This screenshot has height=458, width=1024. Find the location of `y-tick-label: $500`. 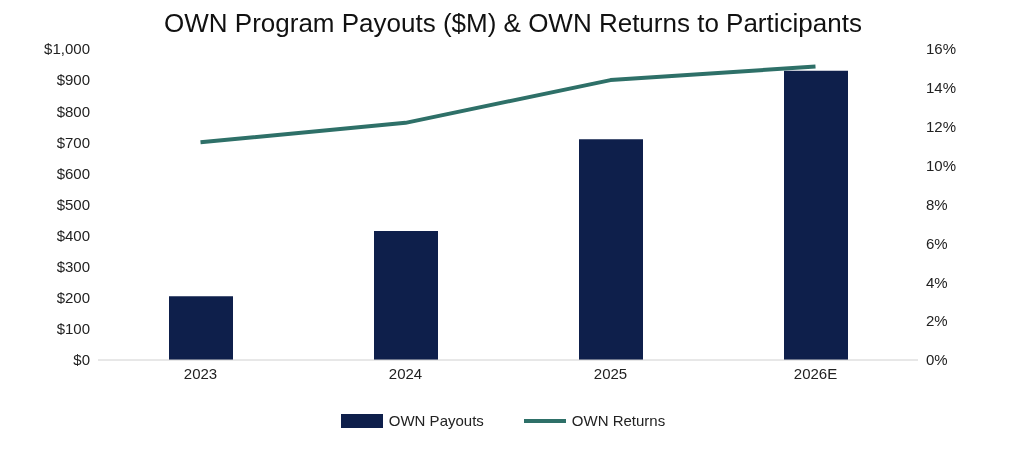

y-tick-label: $500 is located at coordinates (73, 204).